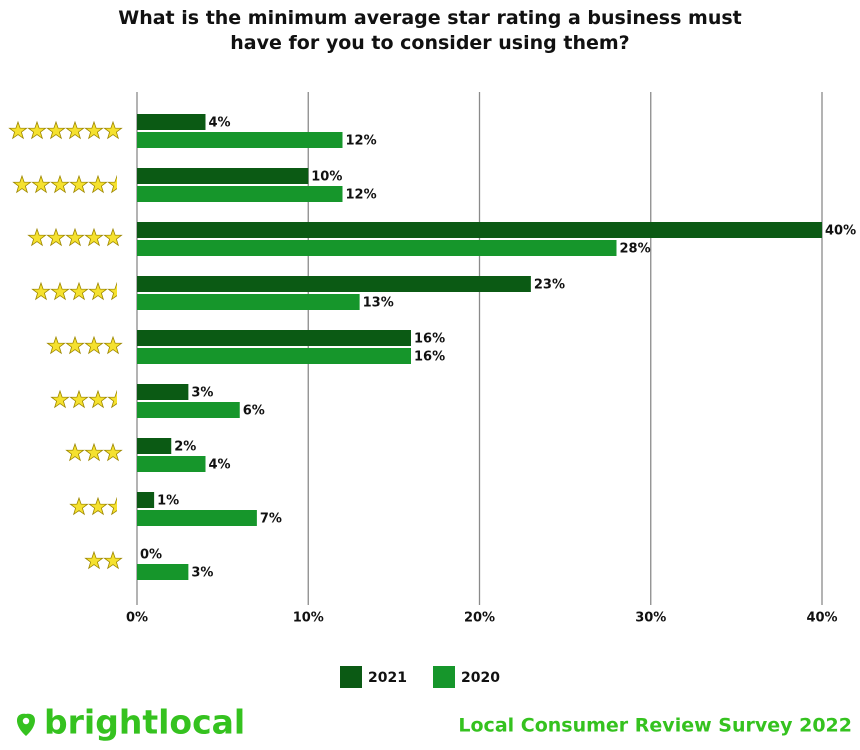  What do you see at coordinates (480, 678) in the screenshot?
I see `legend-label: 2020` at bounding box center [480, 678].